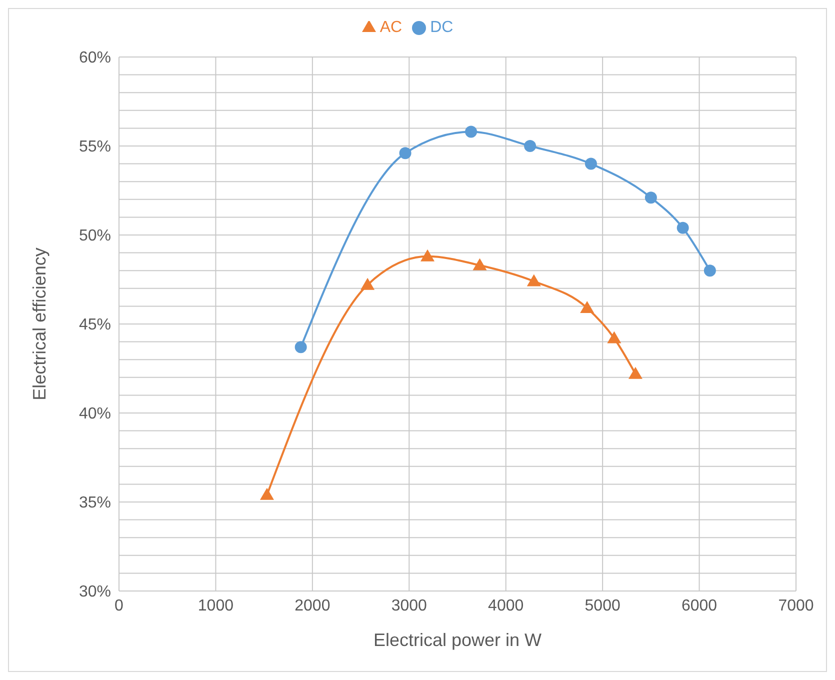 The image size is (835, 680). Describe the element at coordinates (216, 605) in the screenshot. I see `x-tick-label: 1000` at that location.